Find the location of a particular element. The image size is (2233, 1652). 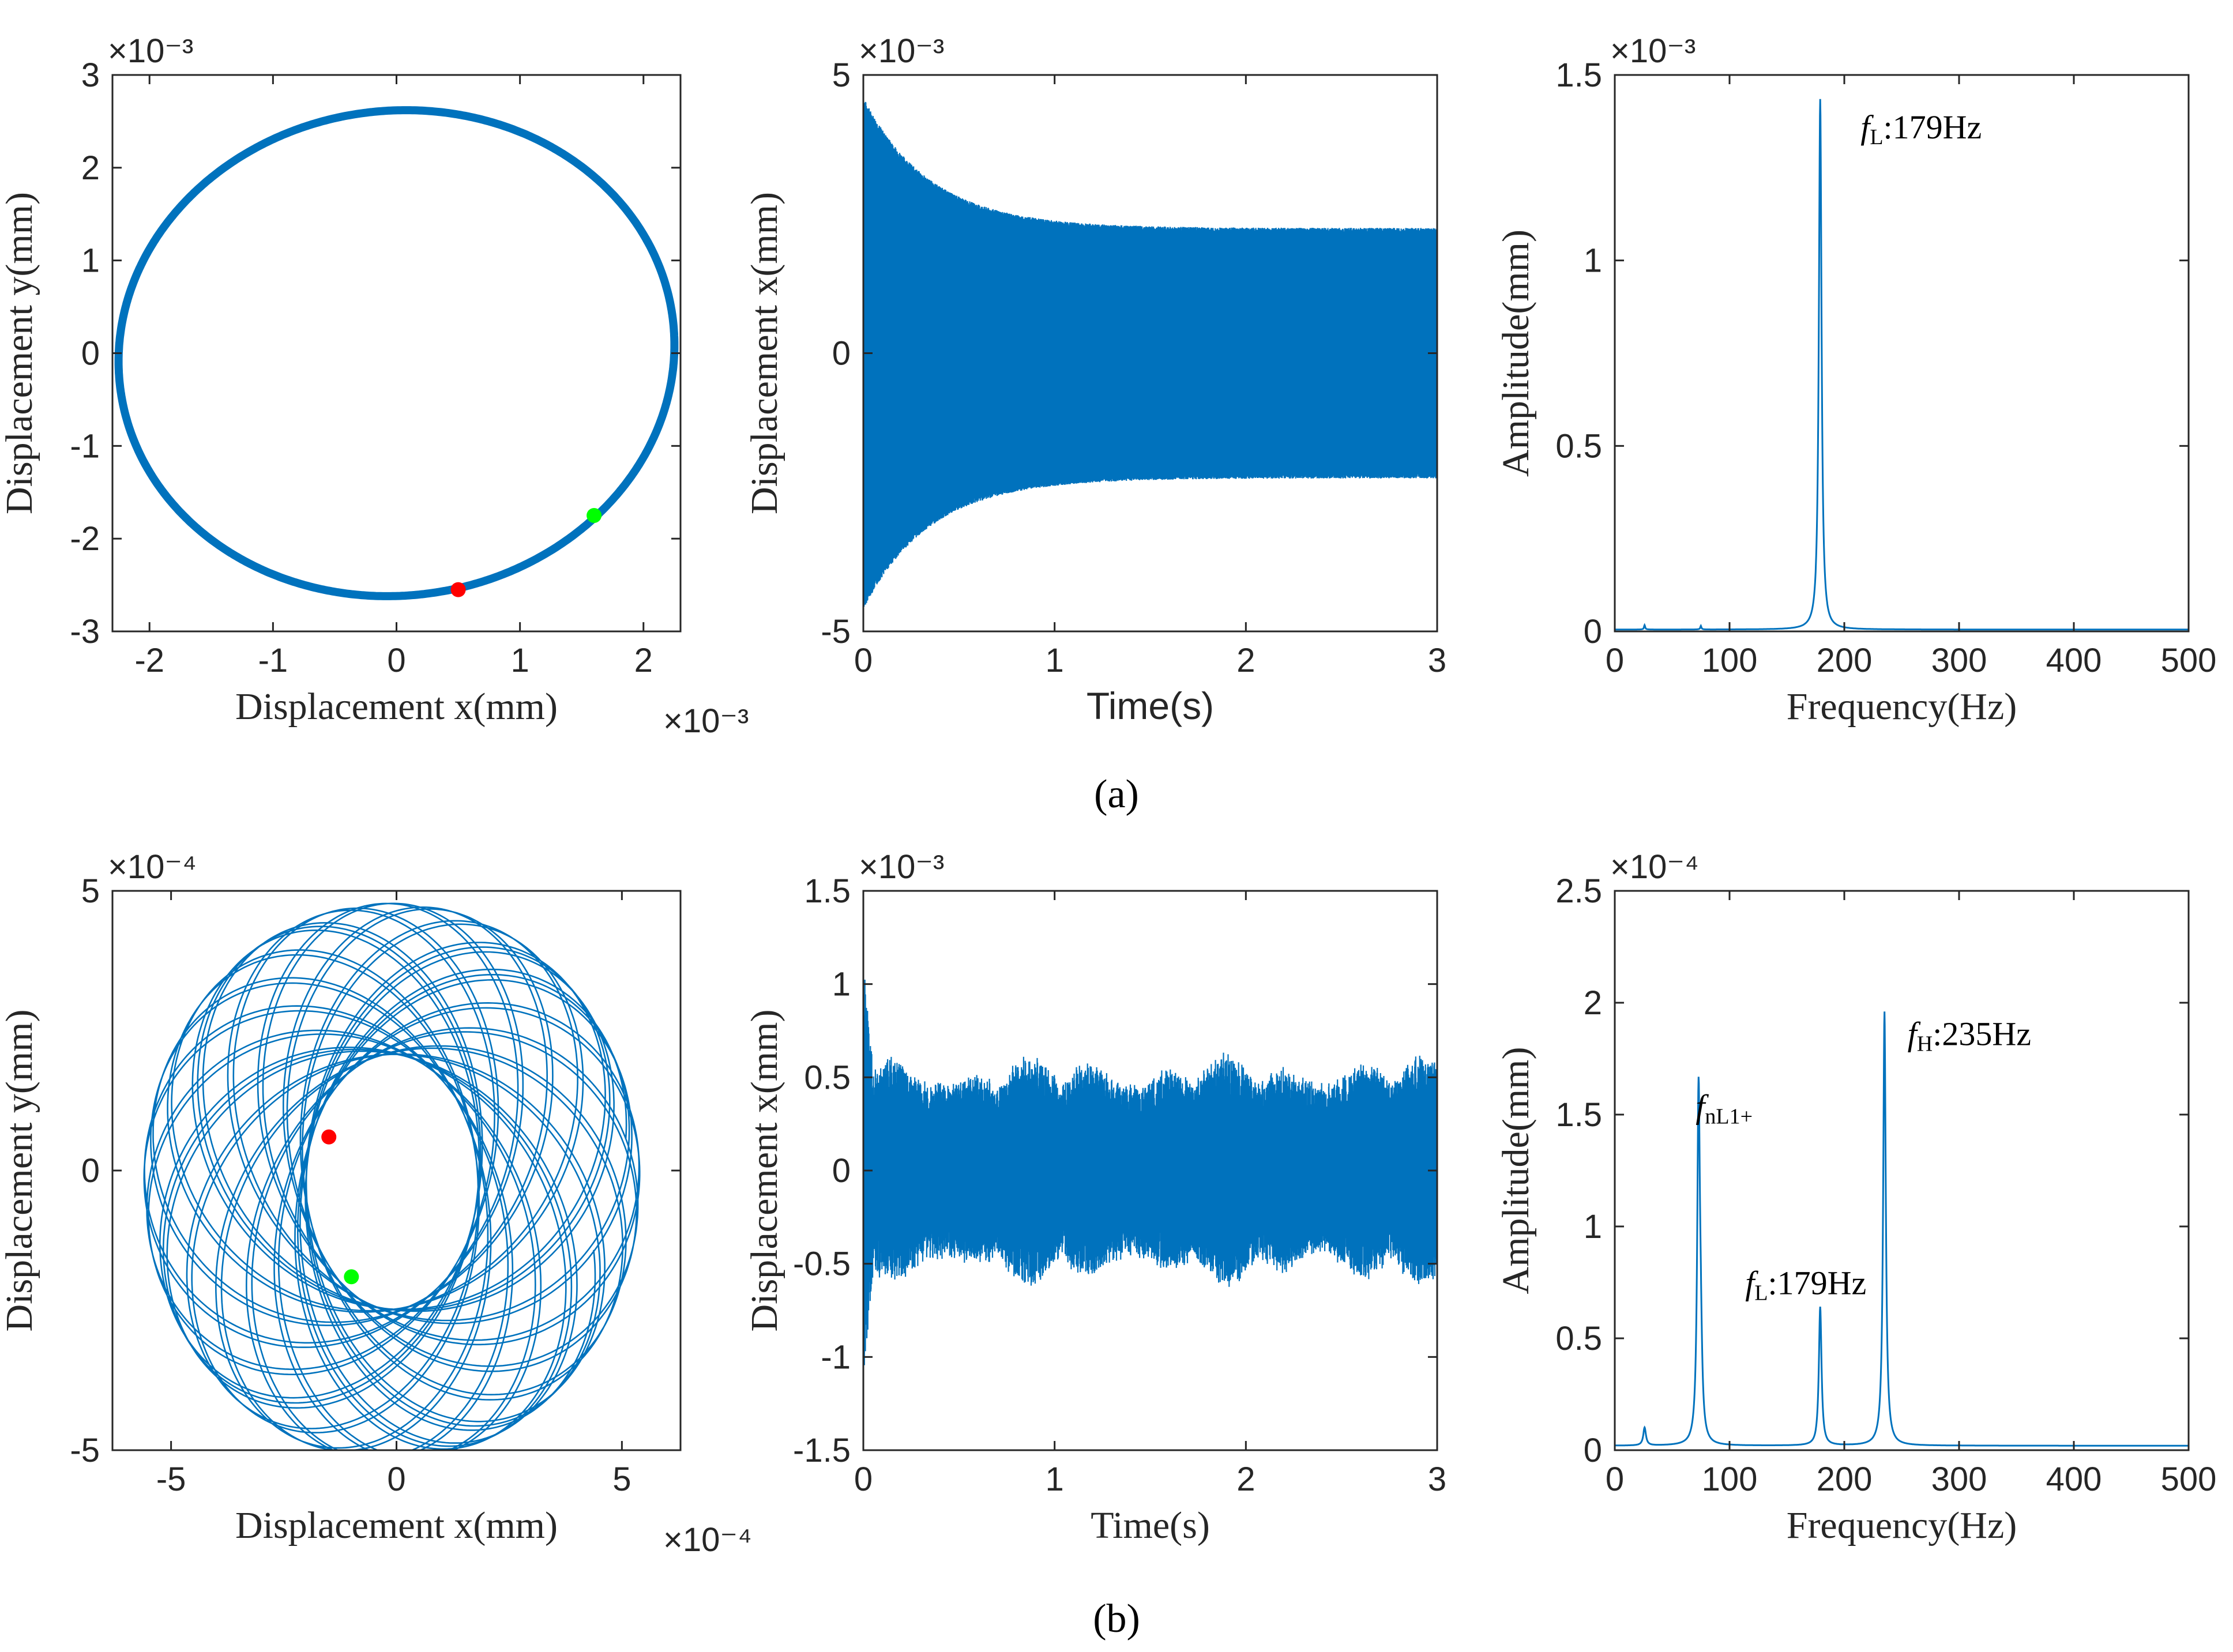

y-tick-label: -2 is located at coordinates (85, 539).